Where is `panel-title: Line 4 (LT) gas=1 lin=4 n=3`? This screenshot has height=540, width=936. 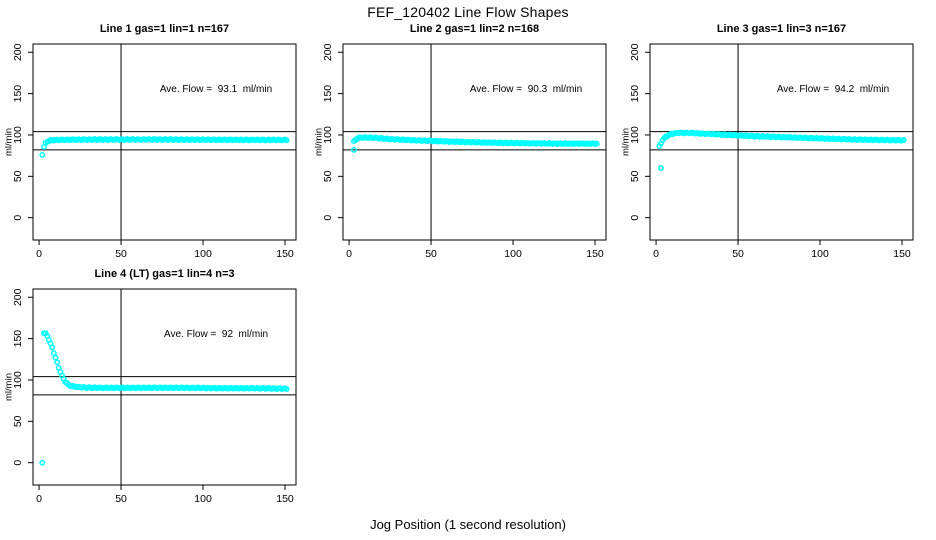 panel-title: Line 4 (LT) gas=1 lin=4 n=3 is located at coordinates (164, 274).